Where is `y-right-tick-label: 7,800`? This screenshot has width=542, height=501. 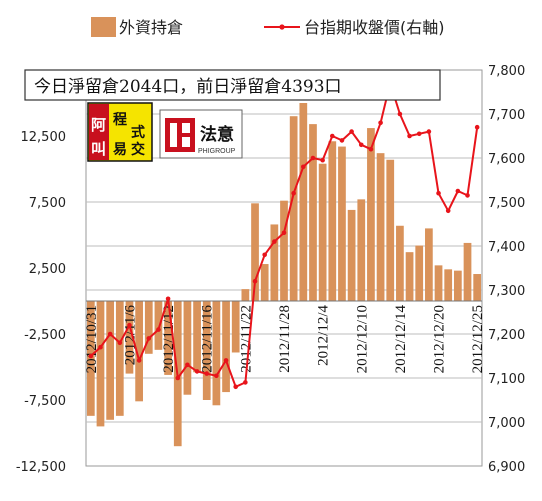
y-right-tick-label: 7,800 is located at coordinates (506, 71).